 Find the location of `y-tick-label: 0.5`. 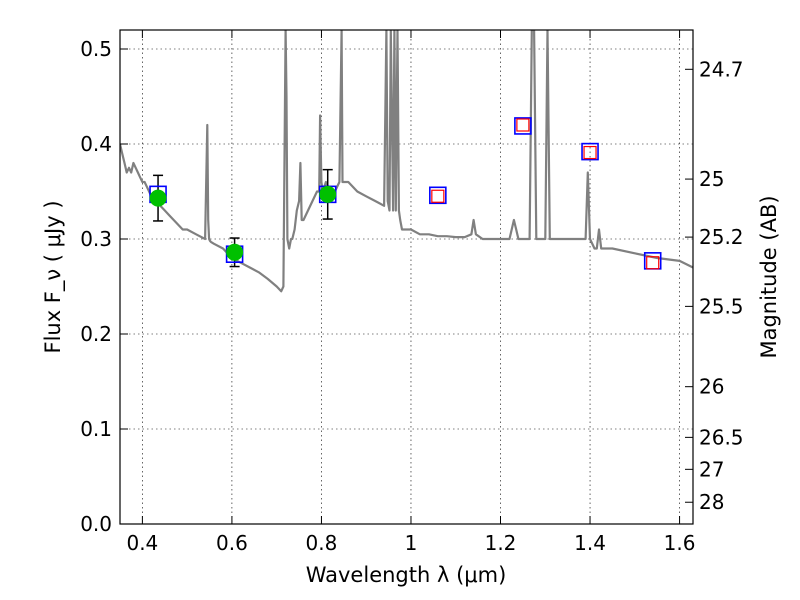

y-tick-label: 0.5 is located at coordinates (96, 49).